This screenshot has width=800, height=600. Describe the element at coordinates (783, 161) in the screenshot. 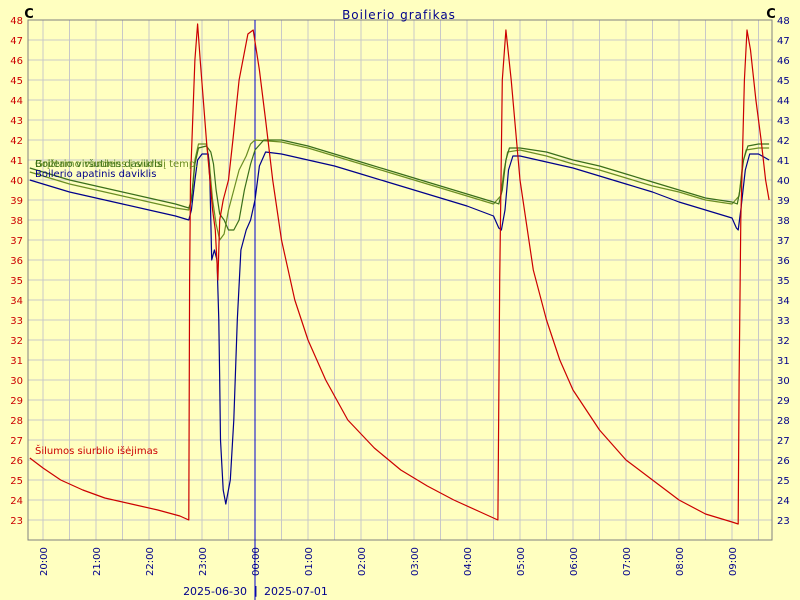

I see `y-tick-label-right: 41` at that location.